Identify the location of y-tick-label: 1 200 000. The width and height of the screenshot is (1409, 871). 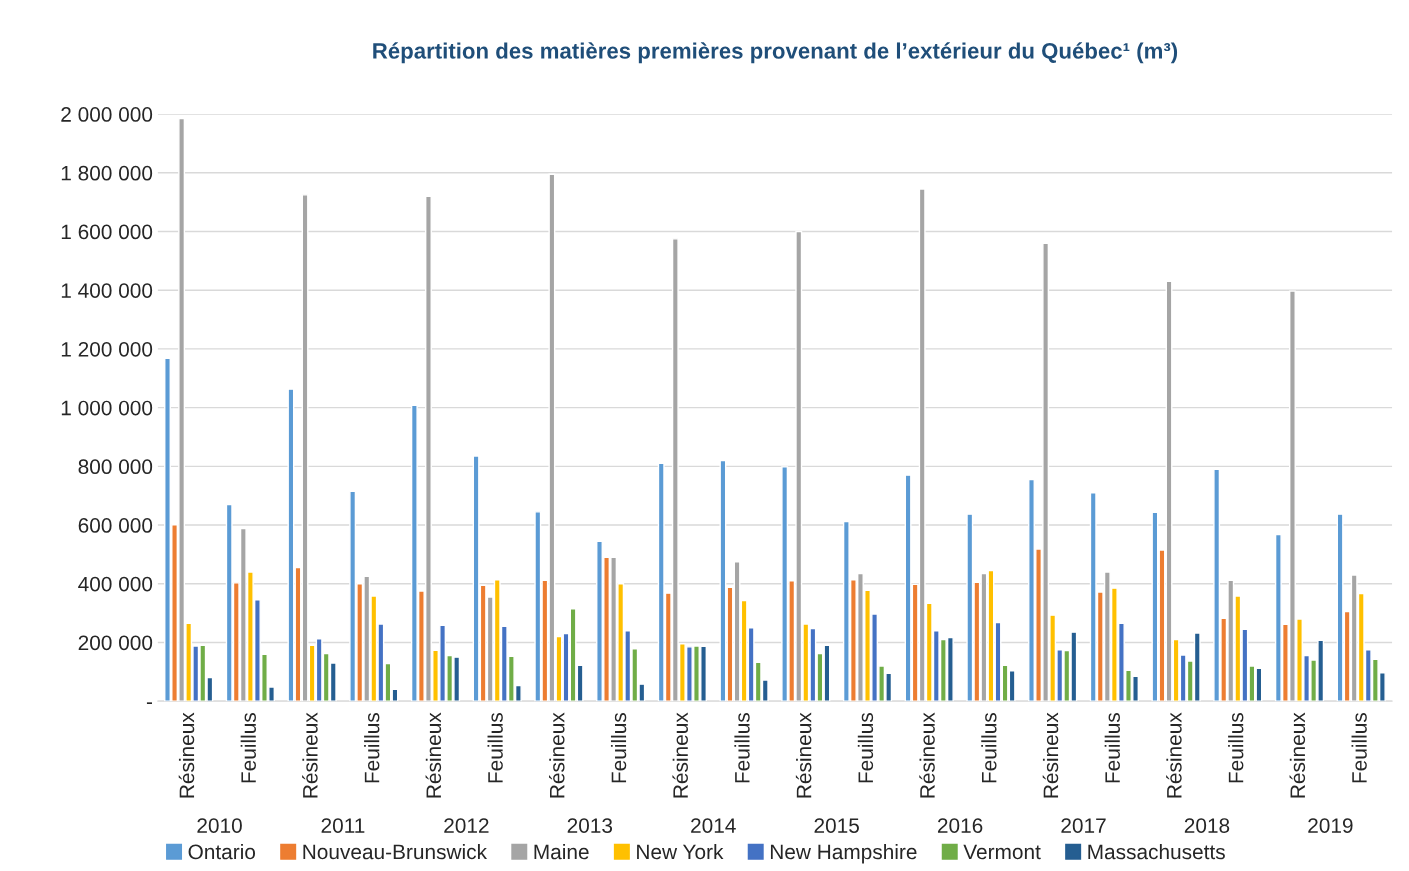
(107, 349).